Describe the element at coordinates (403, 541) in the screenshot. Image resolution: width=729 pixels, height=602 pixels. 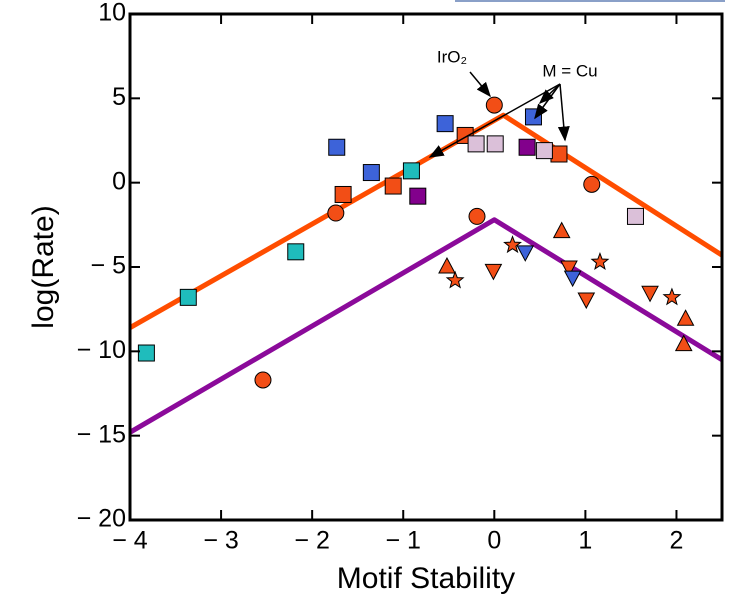
I see `x-tick-label: − 1` at that location.